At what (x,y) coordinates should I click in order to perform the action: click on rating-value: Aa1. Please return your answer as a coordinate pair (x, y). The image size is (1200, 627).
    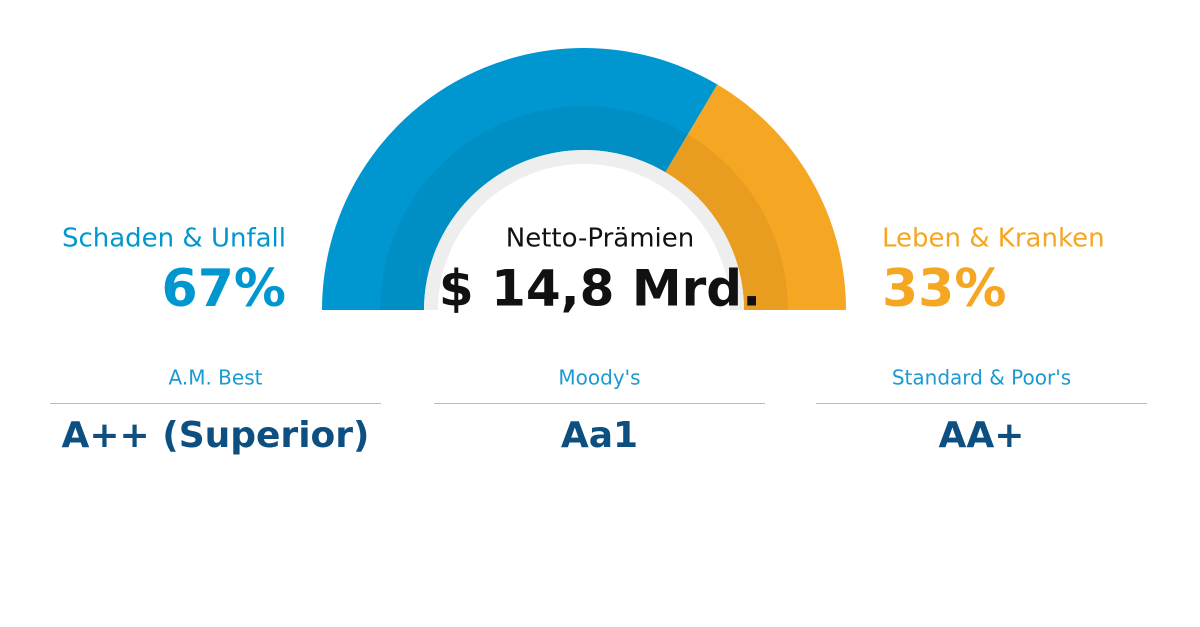
    Looking at the image, I should click on (599, 435).